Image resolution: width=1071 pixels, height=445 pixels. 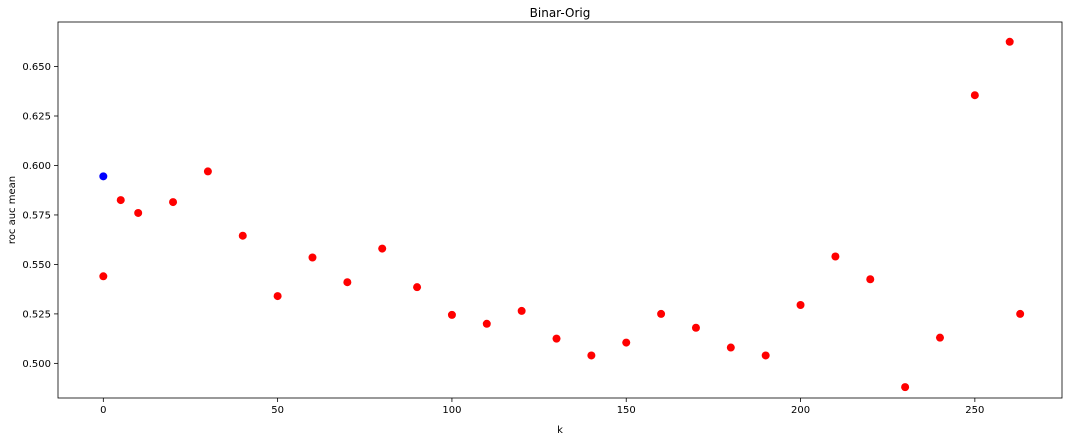 What do you see at coordinates (36, 166) in the screenshot?
I see `y-tick-label: 0.600` at bounding box center [36, 166].